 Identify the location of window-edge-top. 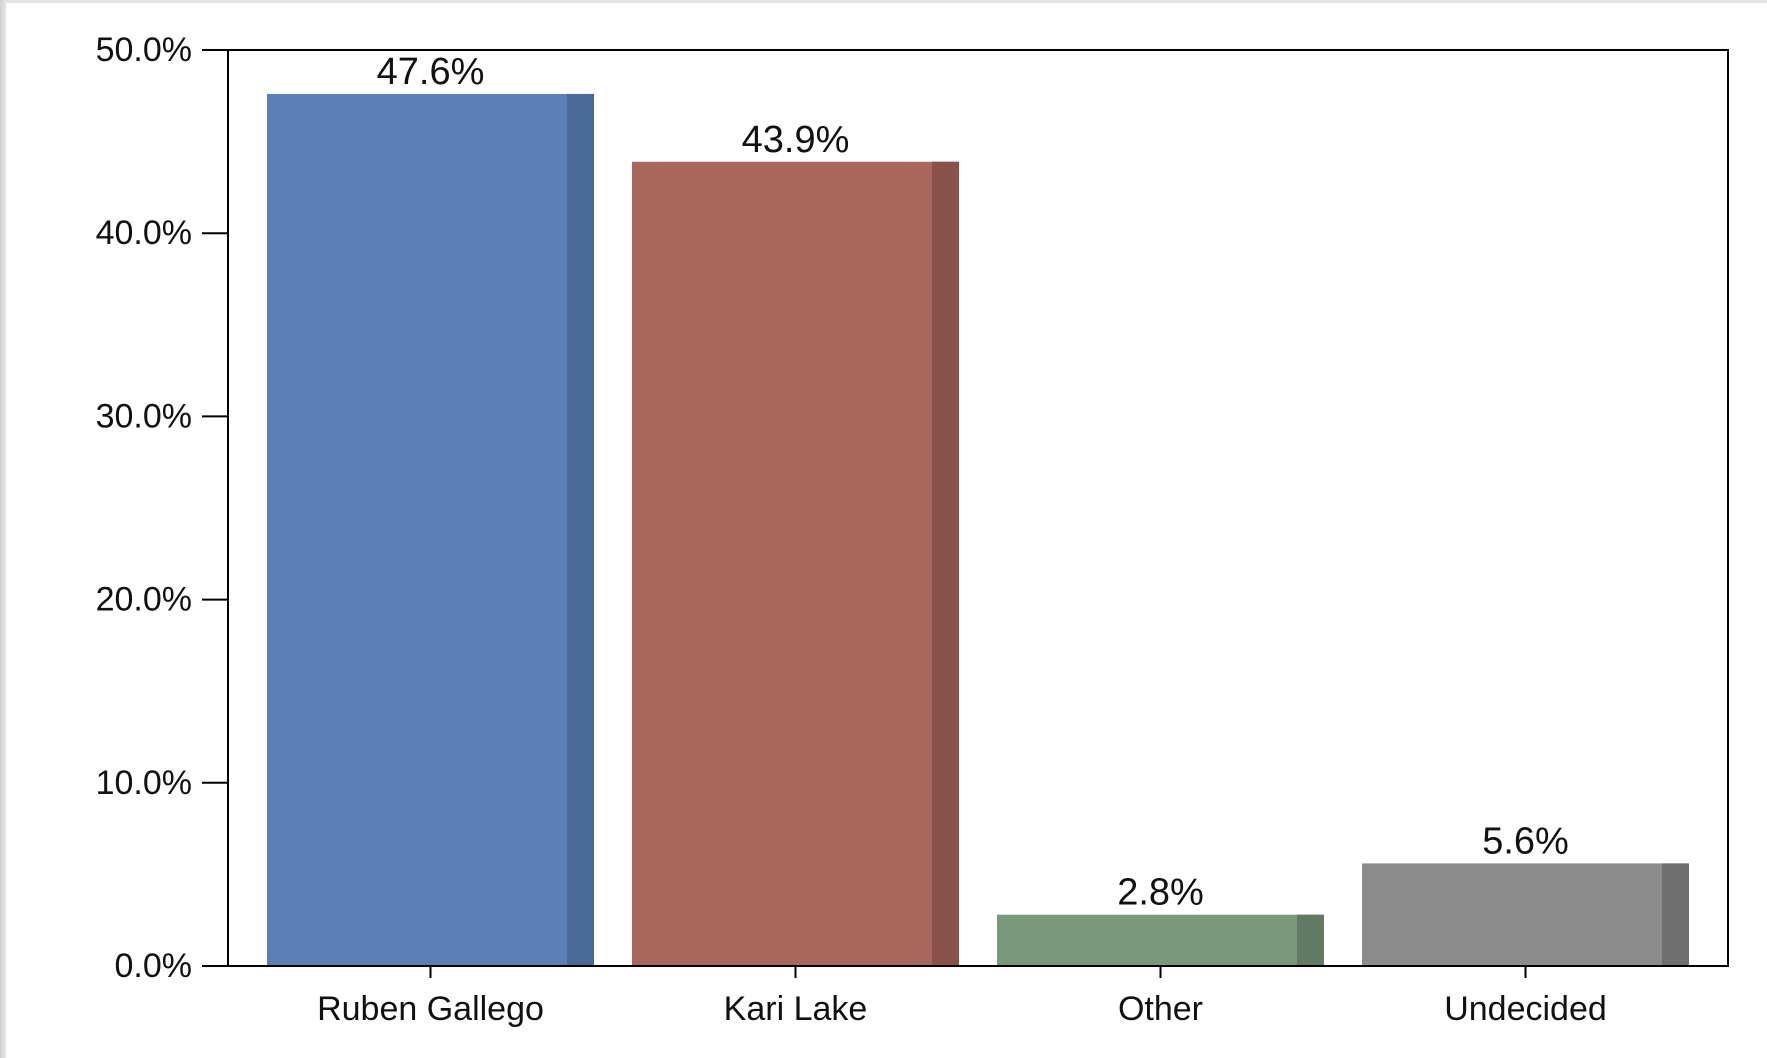
(883, 1).